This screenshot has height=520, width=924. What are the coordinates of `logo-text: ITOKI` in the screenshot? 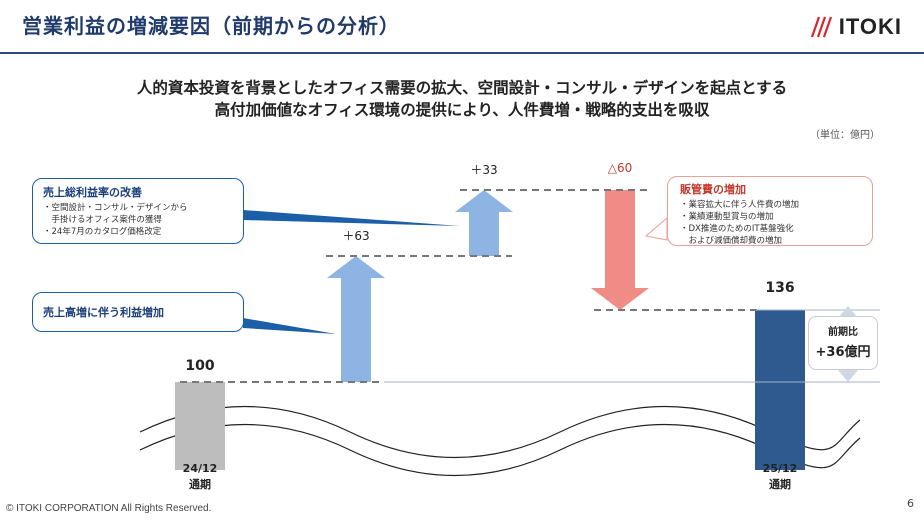 It's located at (870, 26).